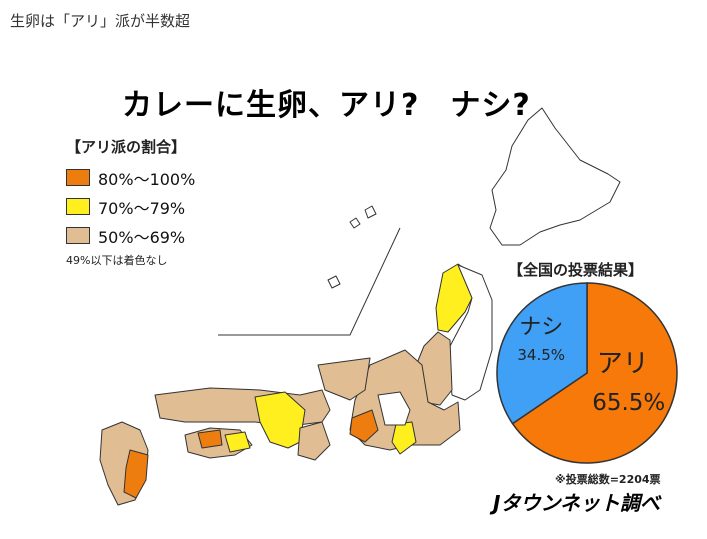  What do you see at coordinates (237, 442) in the screenshot?
I see `region-shikoku-yellow` at bounding box center [237, 442].